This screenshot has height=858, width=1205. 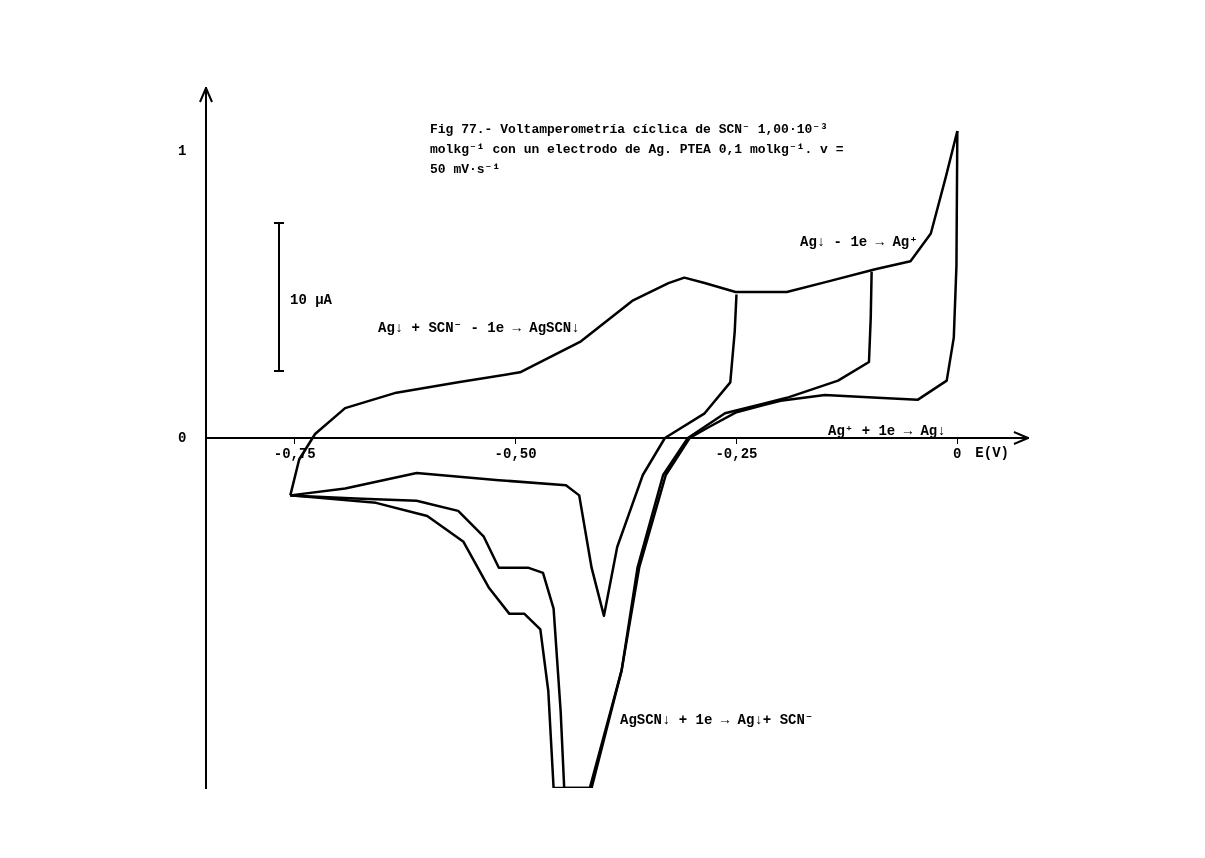 What do you see at coordinates (637, 150) in the screenshot?
I see `text: Fig 77.- Voltamperometría cíclica de SCN⁻ 1,00·10⁻³ molkg⁻¹ con un electrodo de Ag. PTEA 0,1 molkg⁻¹. v = 50 mV·s⁻¹` at bounding box center [637, 150].